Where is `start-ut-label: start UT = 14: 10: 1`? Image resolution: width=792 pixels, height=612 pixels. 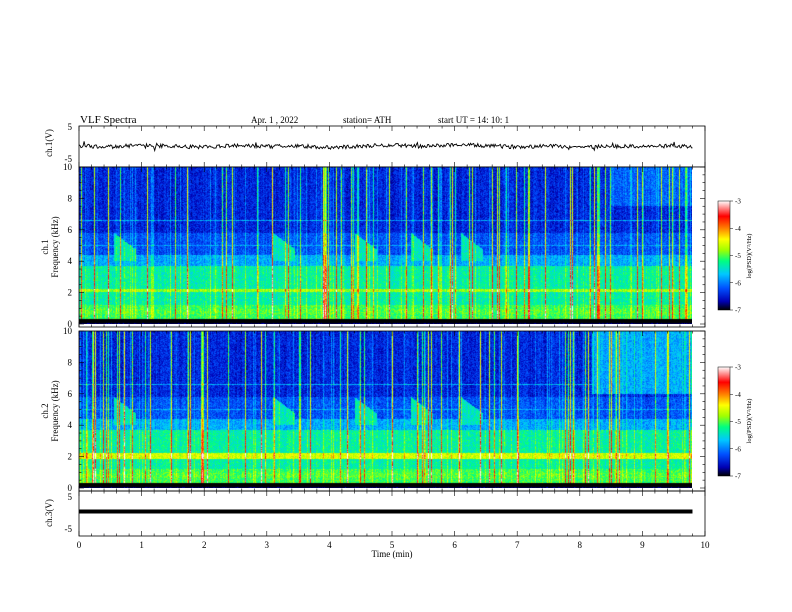
start-ut-label: start UT = 14: 10: 1 is located at coordinates (473, 120).